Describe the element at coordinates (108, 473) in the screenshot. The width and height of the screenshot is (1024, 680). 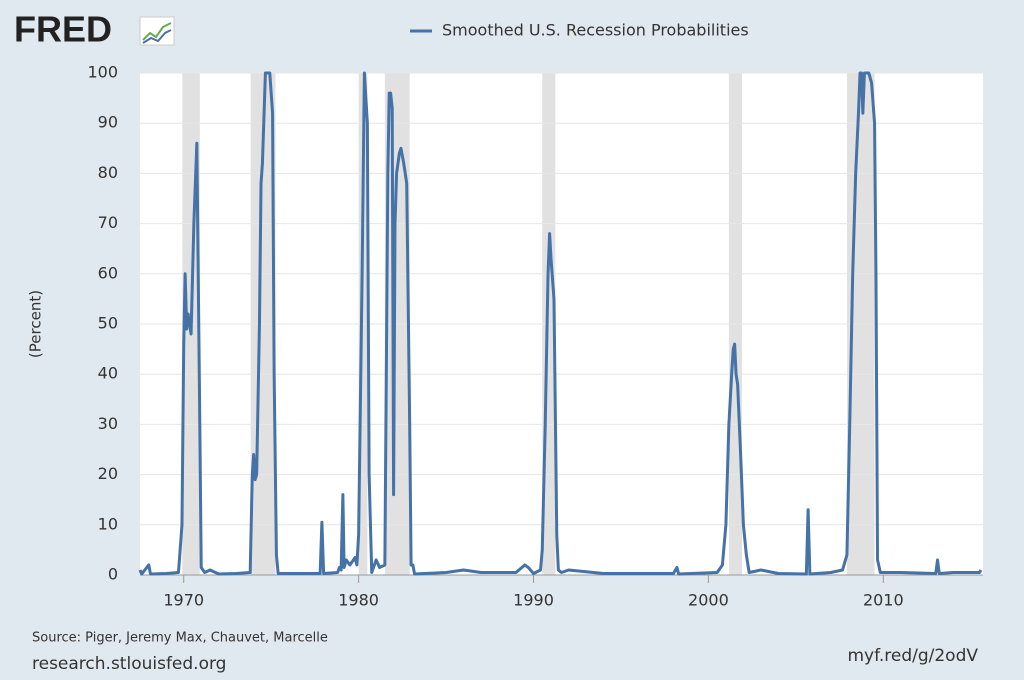
I see `y-tick-label: 20` at that location.